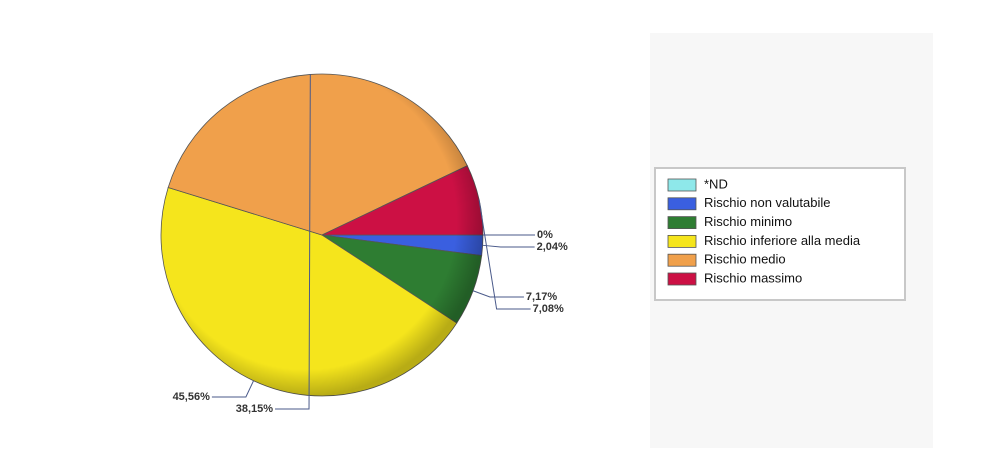 The height and width of the screenshot is (453, 1000). Describe the element at coordinates (745, 259) in the screenshot. I see `legend-label: Rischio medio` at that location.